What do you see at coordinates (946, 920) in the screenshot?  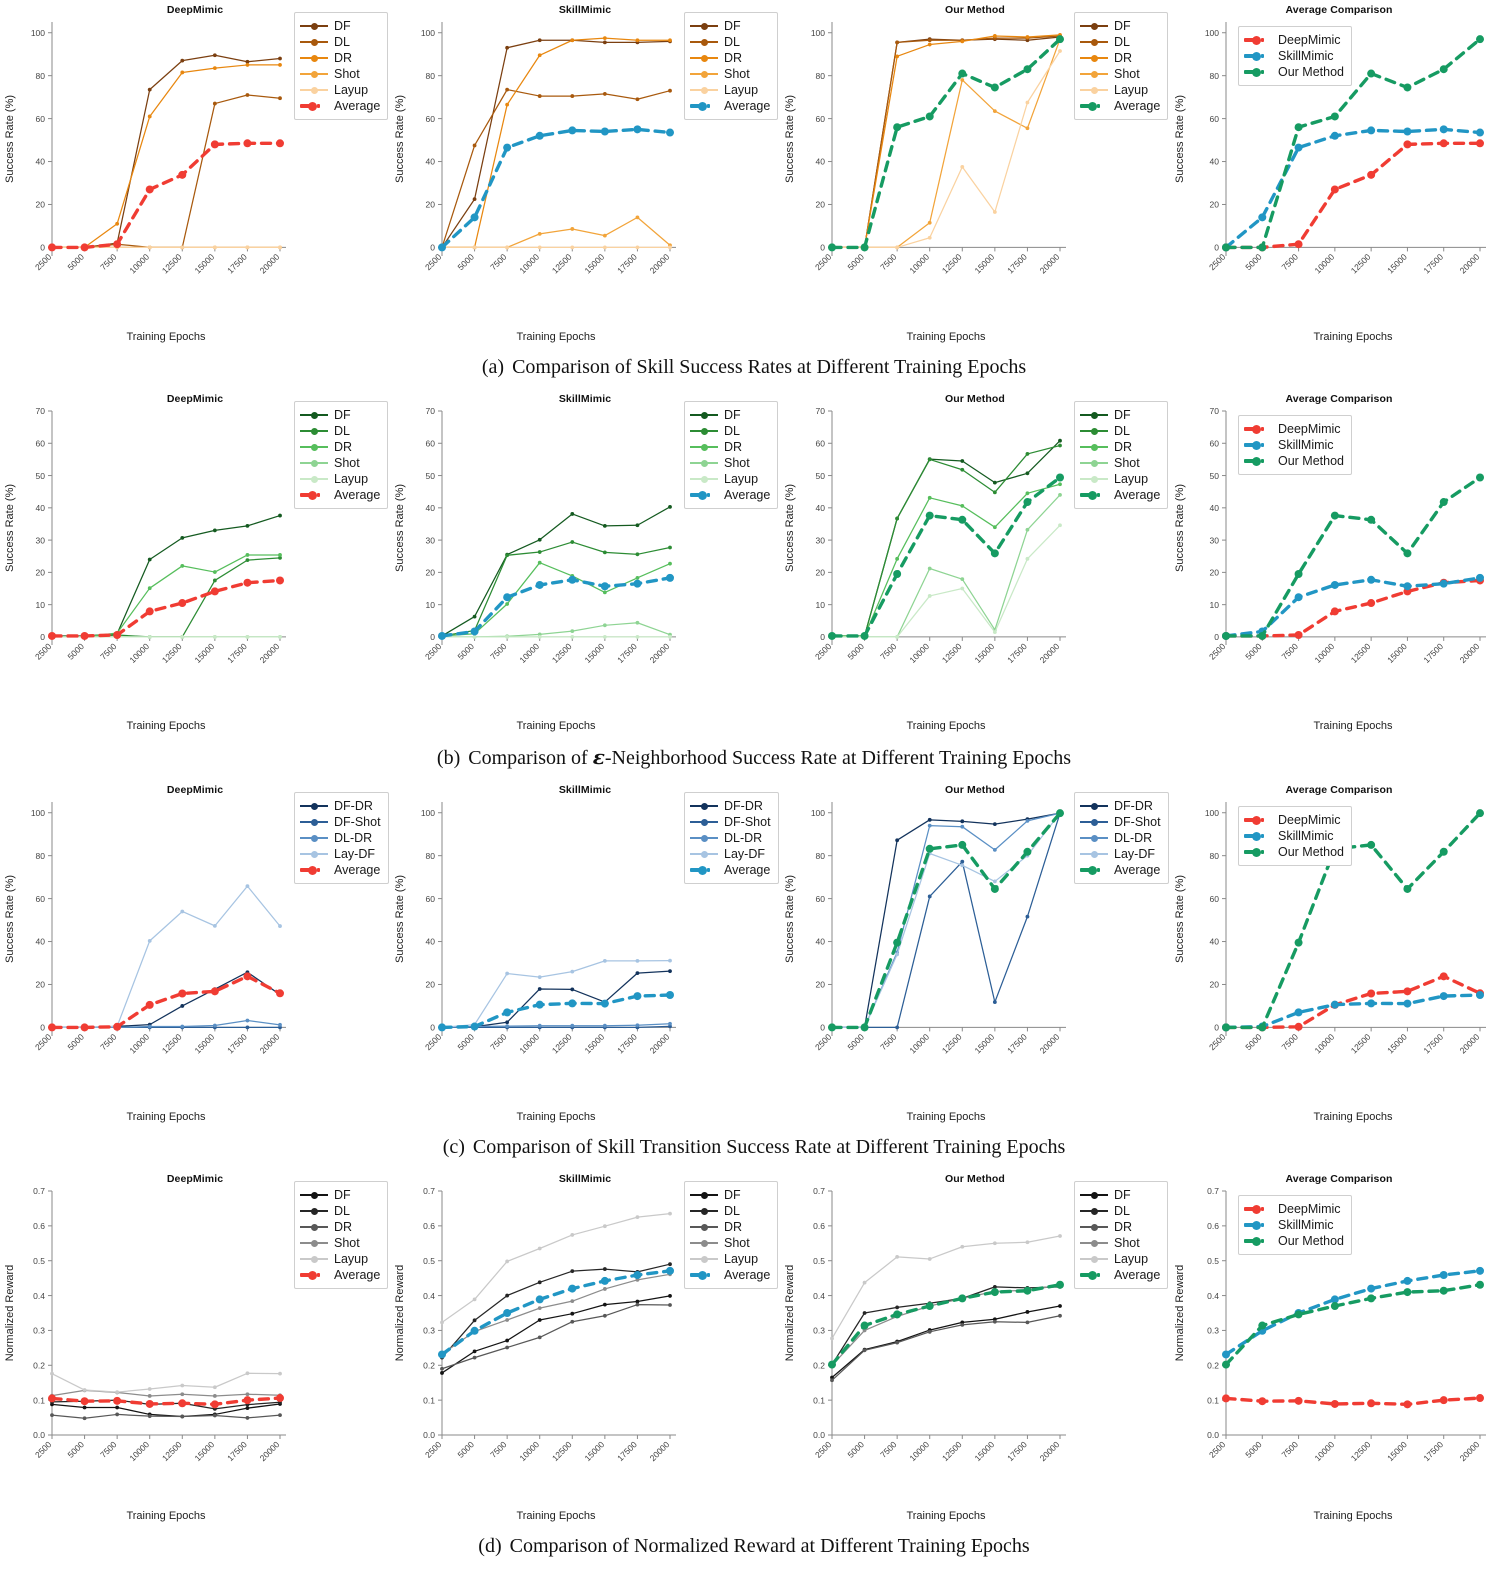 I see `series-line-lay-df` at bounding box center [946, 920].